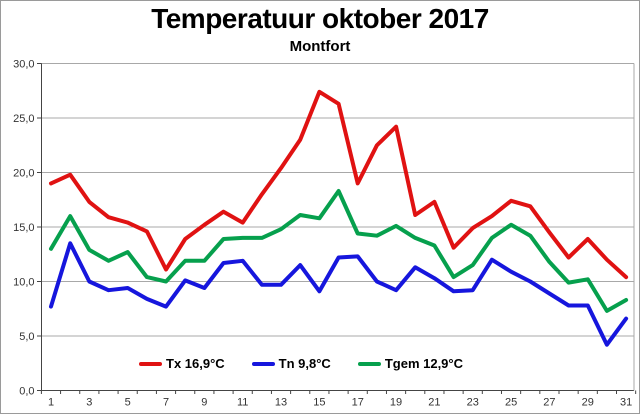 Image resolution: width=640 pixels, height=414 pixels. I want to click on y-axis-label: 20,0, so click(23, 174).